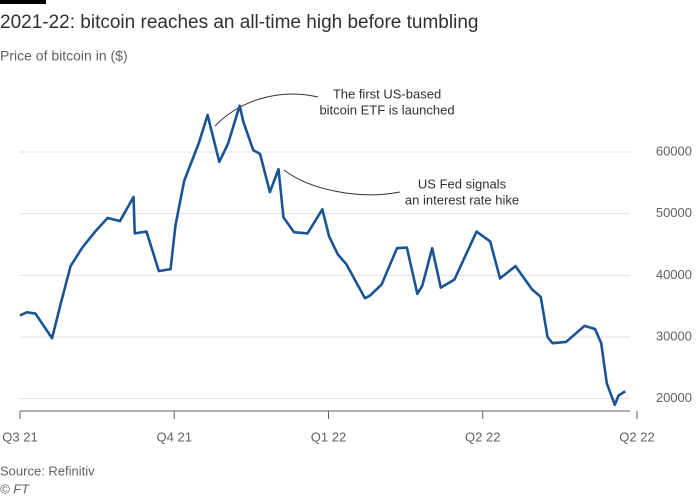 The width and height of the screenshot is (700, 500). Describe the element at coordinates (174, 436) in the screenshot. I see `x-tick-label: Q4 21` at that location.